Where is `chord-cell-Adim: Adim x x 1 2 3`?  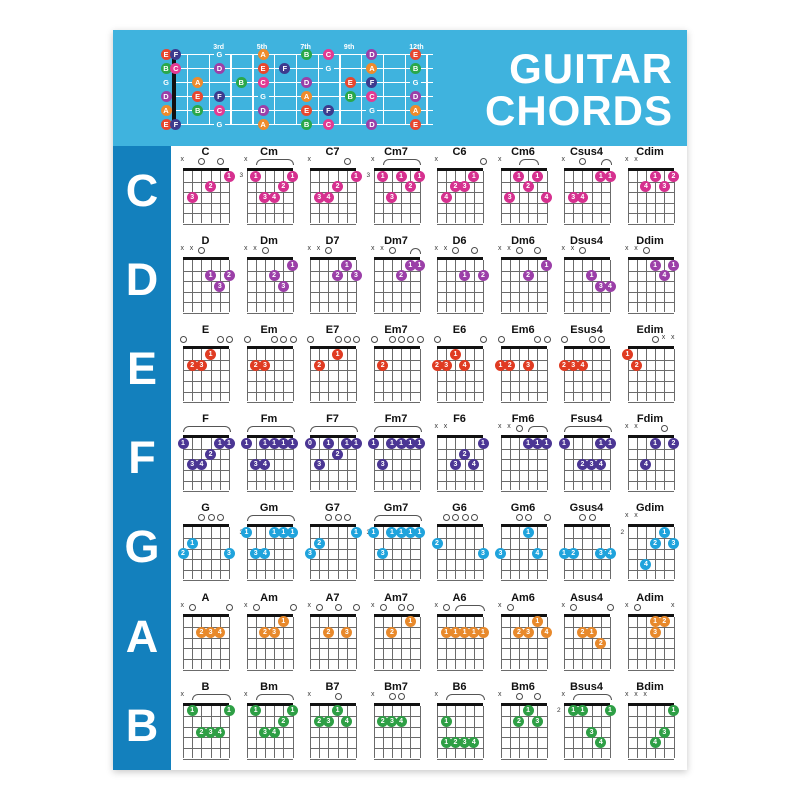
chord-cell-Adim: Adim x x 1 2 3 is located at coordinates (650, 634).